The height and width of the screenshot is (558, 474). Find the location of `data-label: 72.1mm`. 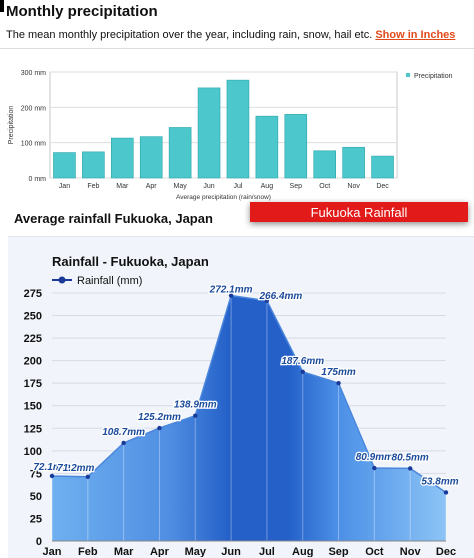

data-label: 72.1mm is located at coordinates (51, 467).